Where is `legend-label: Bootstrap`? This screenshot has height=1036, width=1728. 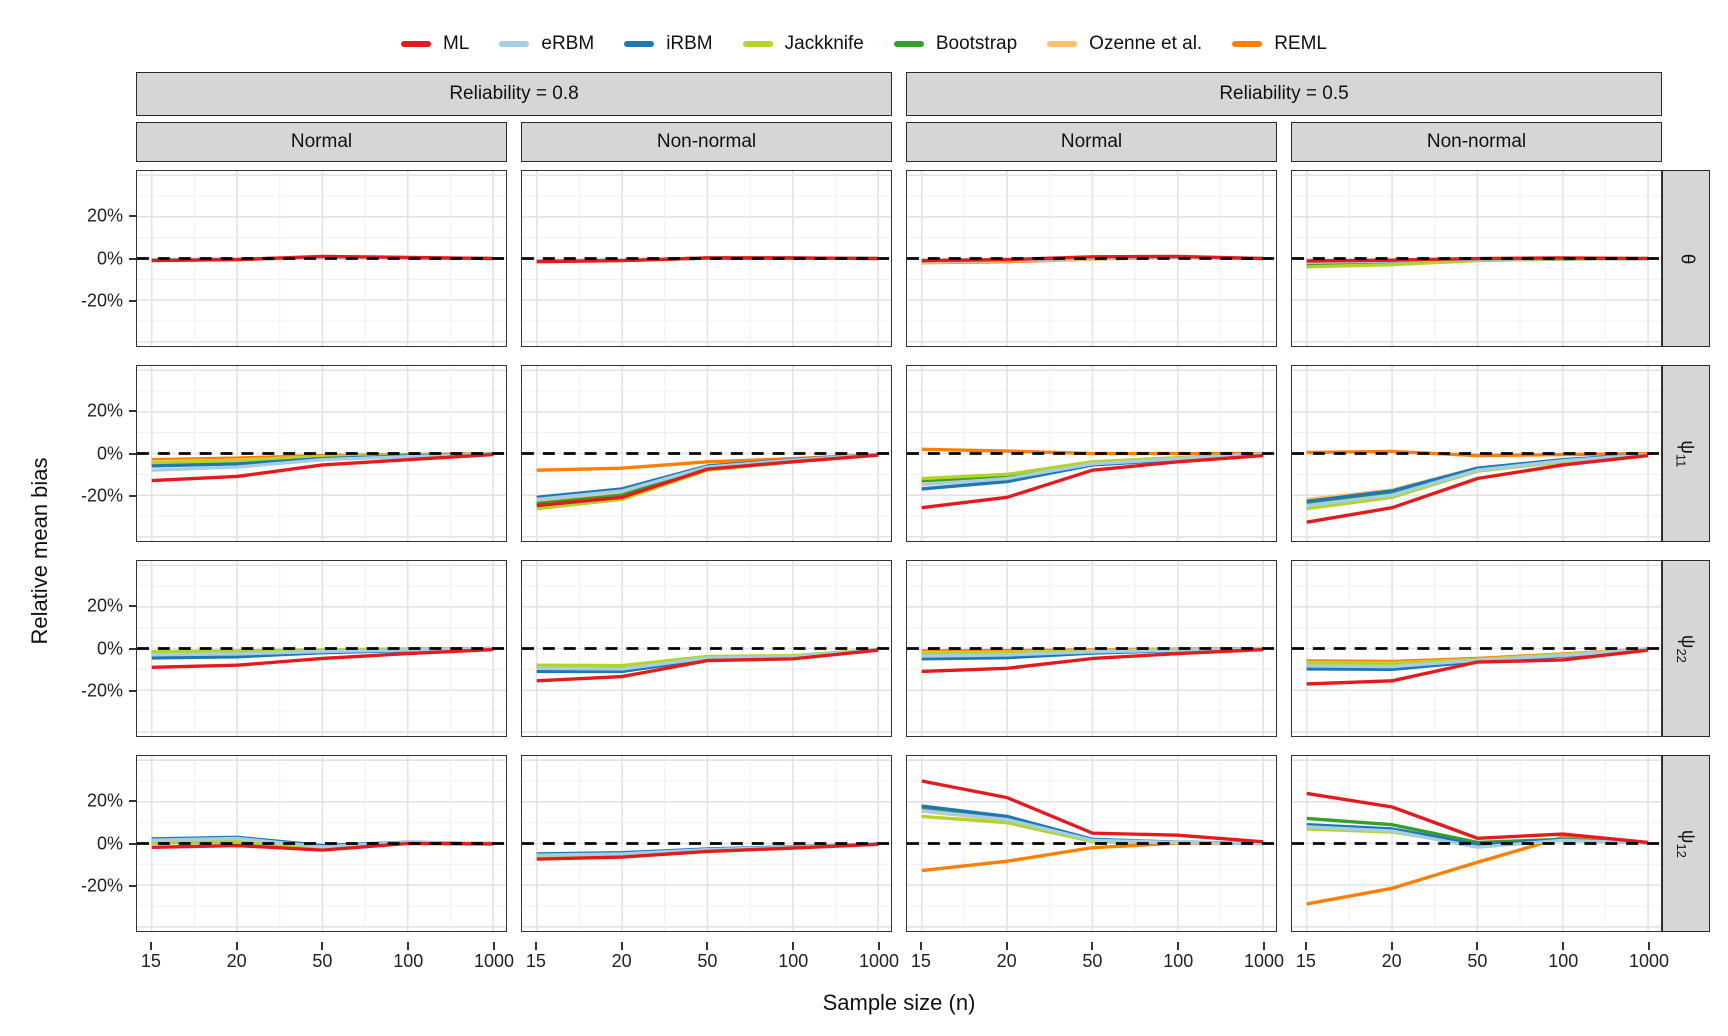 legend-label: Bootstrap is located at coordinates (976, 43).